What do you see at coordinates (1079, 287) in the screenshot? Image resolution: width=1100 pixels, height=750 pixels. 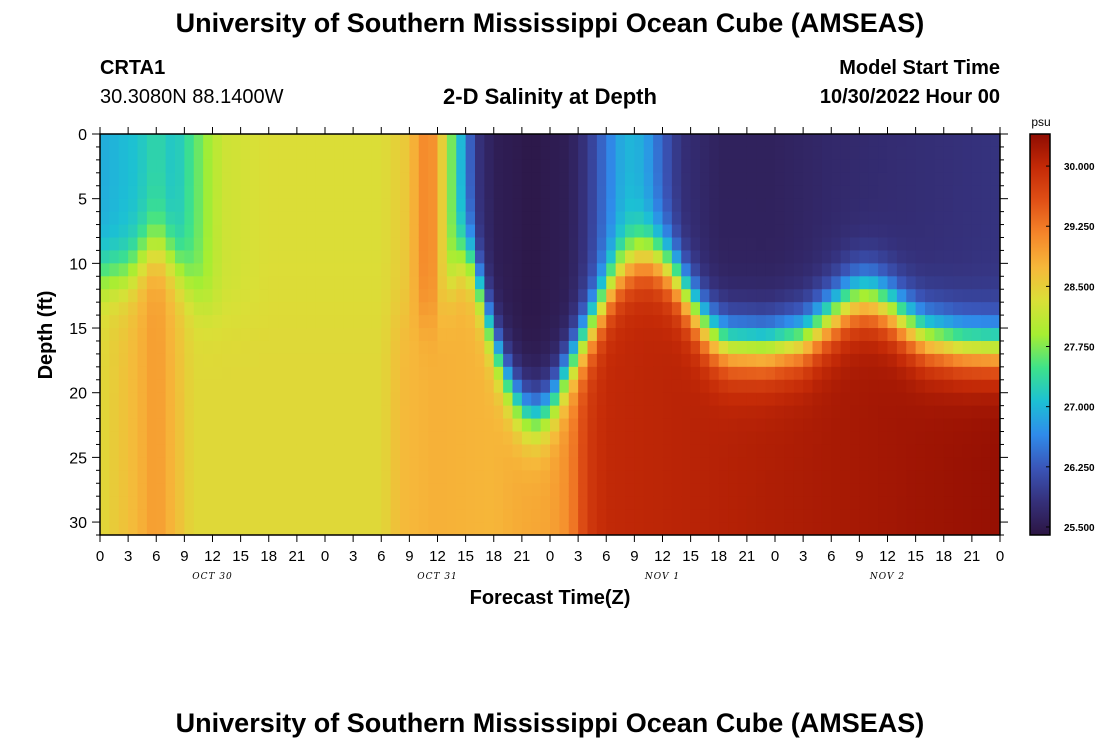 I see `colorbar-tick-label: 28.500` at bounding box center [1079, 287].